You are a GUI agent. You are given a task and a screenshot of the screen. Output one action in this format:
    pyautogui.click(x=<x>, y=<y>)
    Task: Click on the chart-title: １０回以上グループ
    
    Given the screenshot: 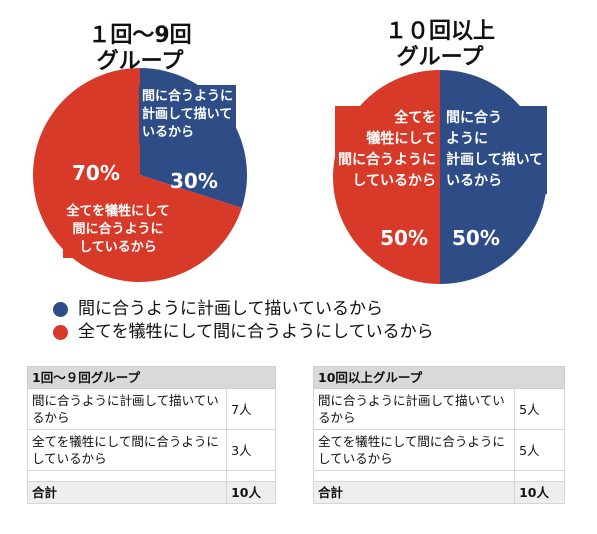 What is the action you would take?
    pyautogui.click(x=440, y=44)
    